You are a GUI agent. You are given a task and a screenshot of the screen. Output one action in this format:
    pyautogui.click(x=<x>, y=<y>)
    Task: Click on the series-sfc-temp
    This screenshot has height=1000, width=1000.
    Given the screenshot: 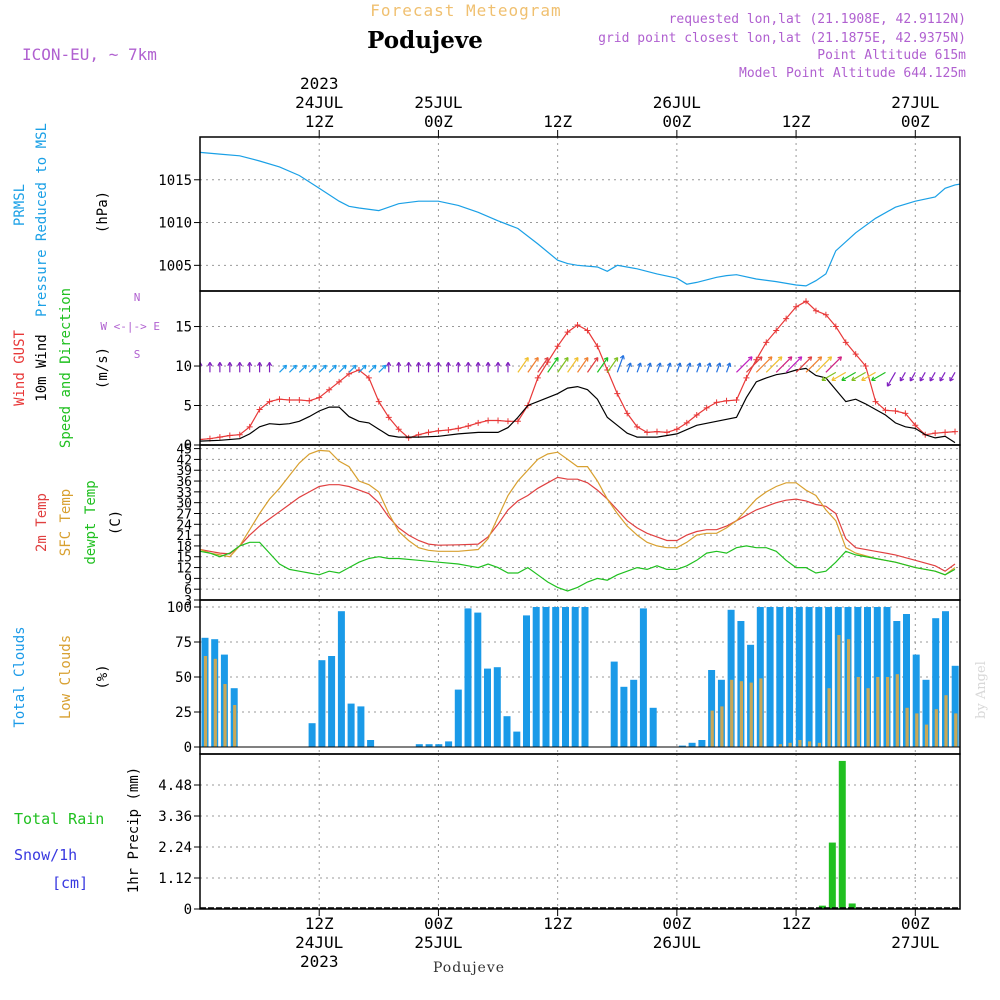 What is the action you would take?
    pyautogui.click(x=578, y=512)
    